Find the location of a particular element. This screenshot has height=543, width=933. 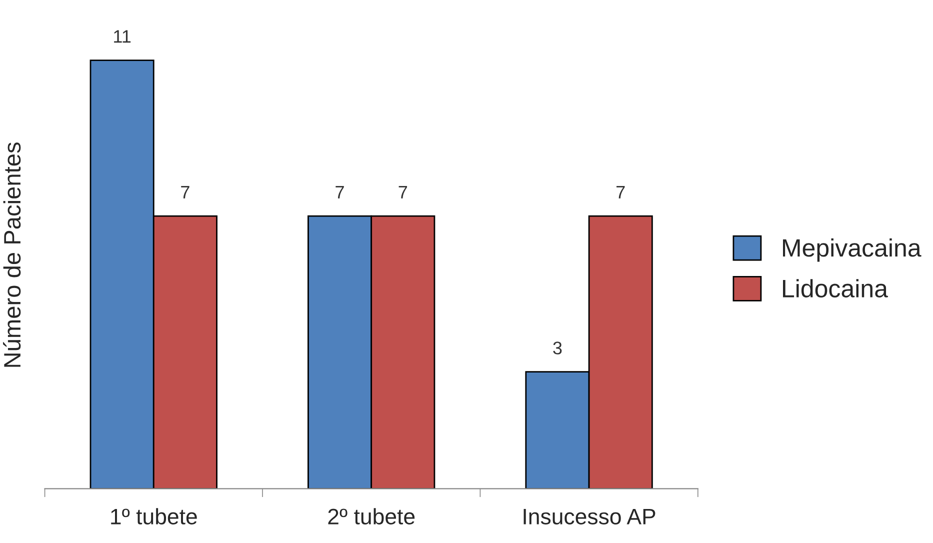

data-label: 11 is located at coordinates (122, 36).